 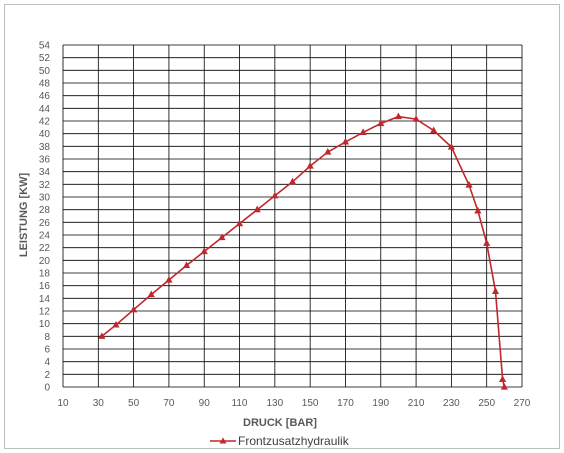 I want to click on y-tick-label: 36, so click(x=45, y=160).